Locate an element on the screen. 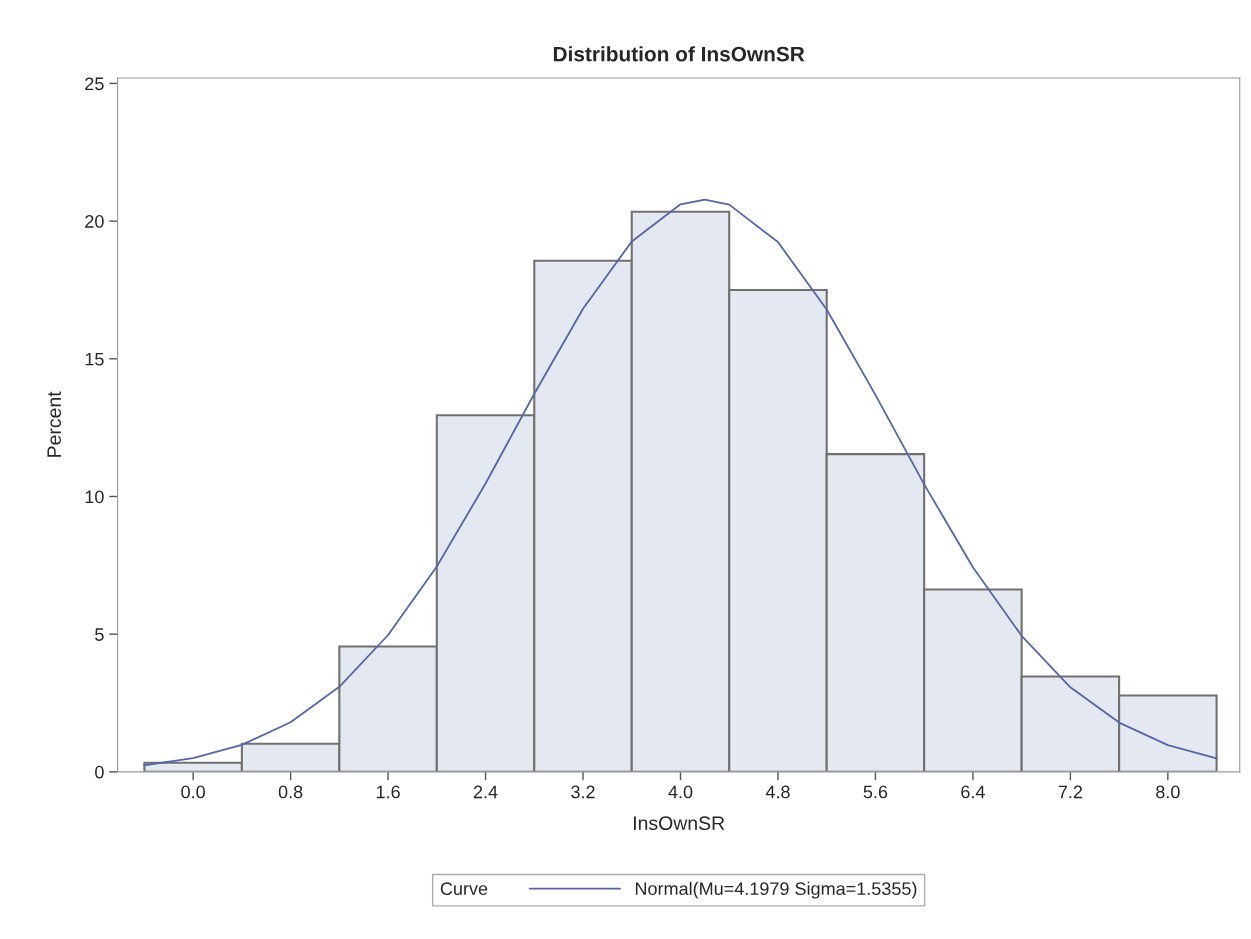 This screenshot has width=1251, height=939. x-tick-label: 1.6 is located at coordinates (388, 792).